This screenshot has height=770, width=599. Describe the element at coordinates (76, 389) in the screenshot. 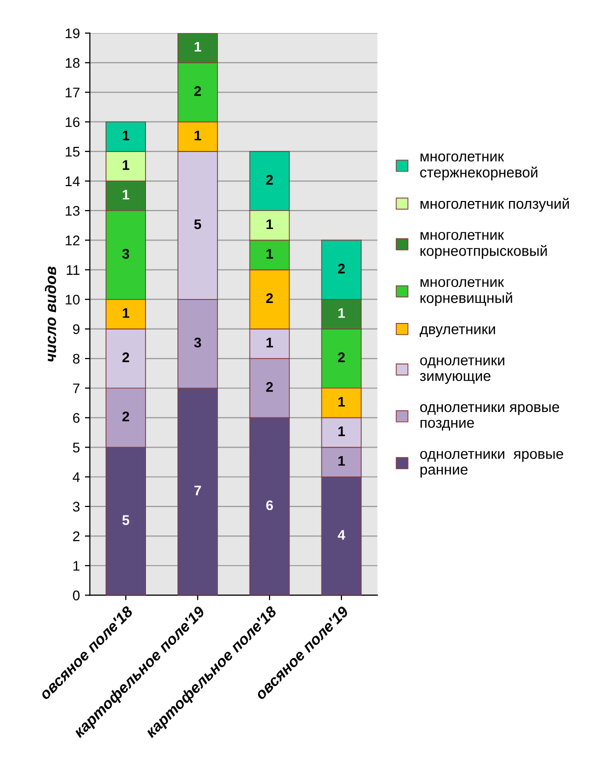

I see `y-tick-label: 7` at that location.